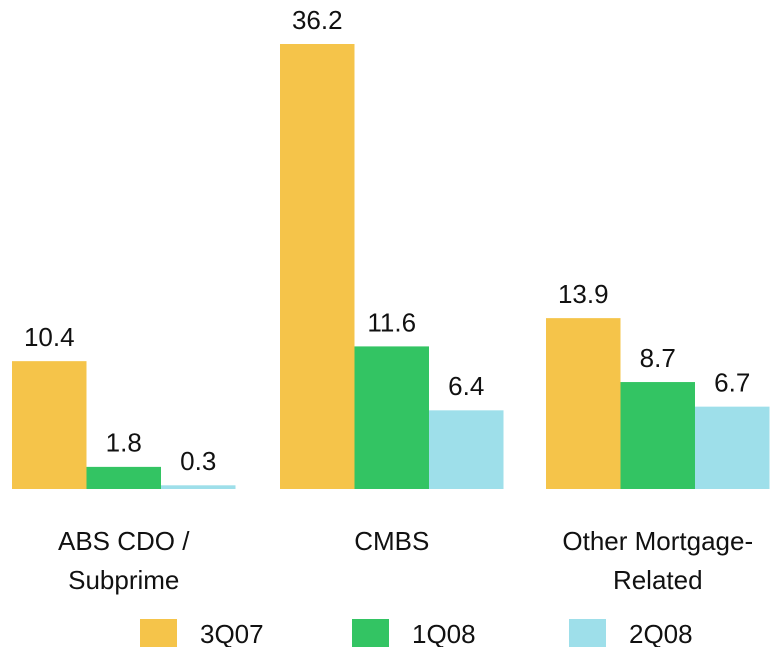  Describe the element at coordinates (49, 337) in the screenshot. I see `value-label: 10.4` at that location.